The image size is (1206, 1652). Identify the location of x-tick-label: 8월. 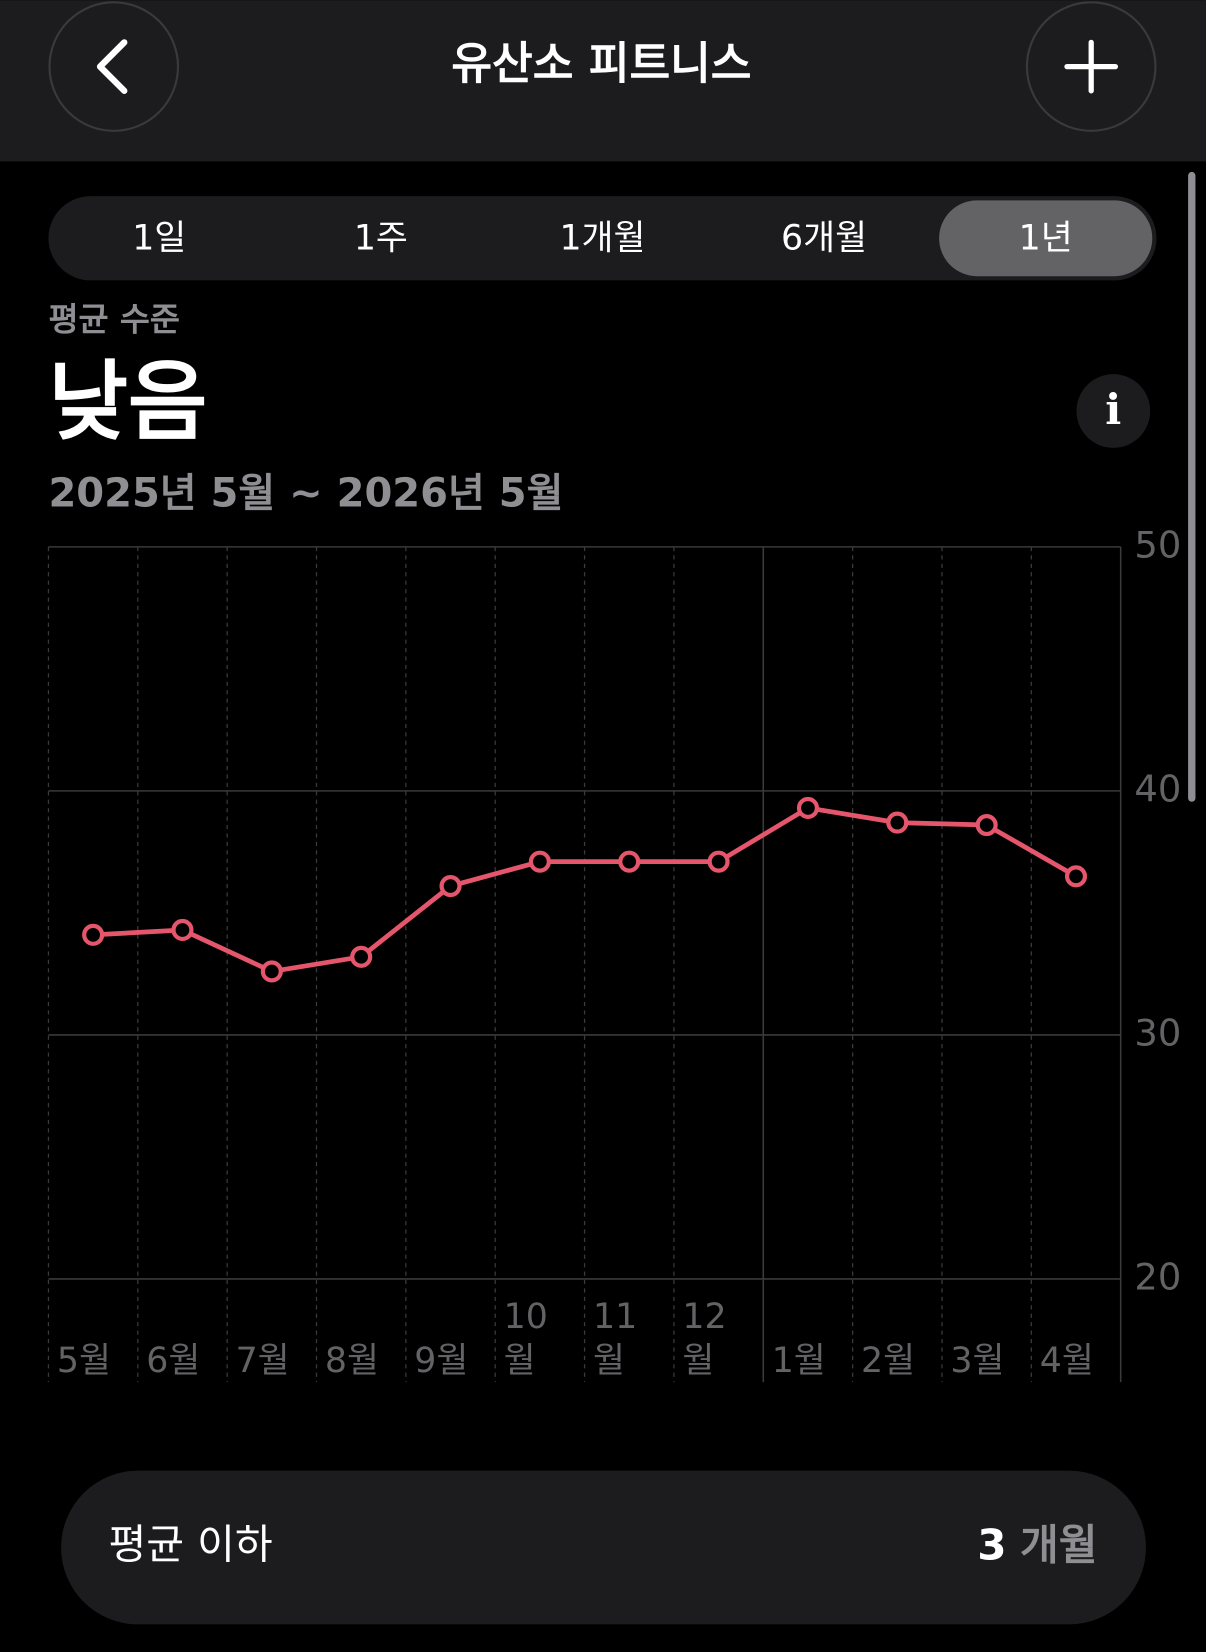
(352, 1361).